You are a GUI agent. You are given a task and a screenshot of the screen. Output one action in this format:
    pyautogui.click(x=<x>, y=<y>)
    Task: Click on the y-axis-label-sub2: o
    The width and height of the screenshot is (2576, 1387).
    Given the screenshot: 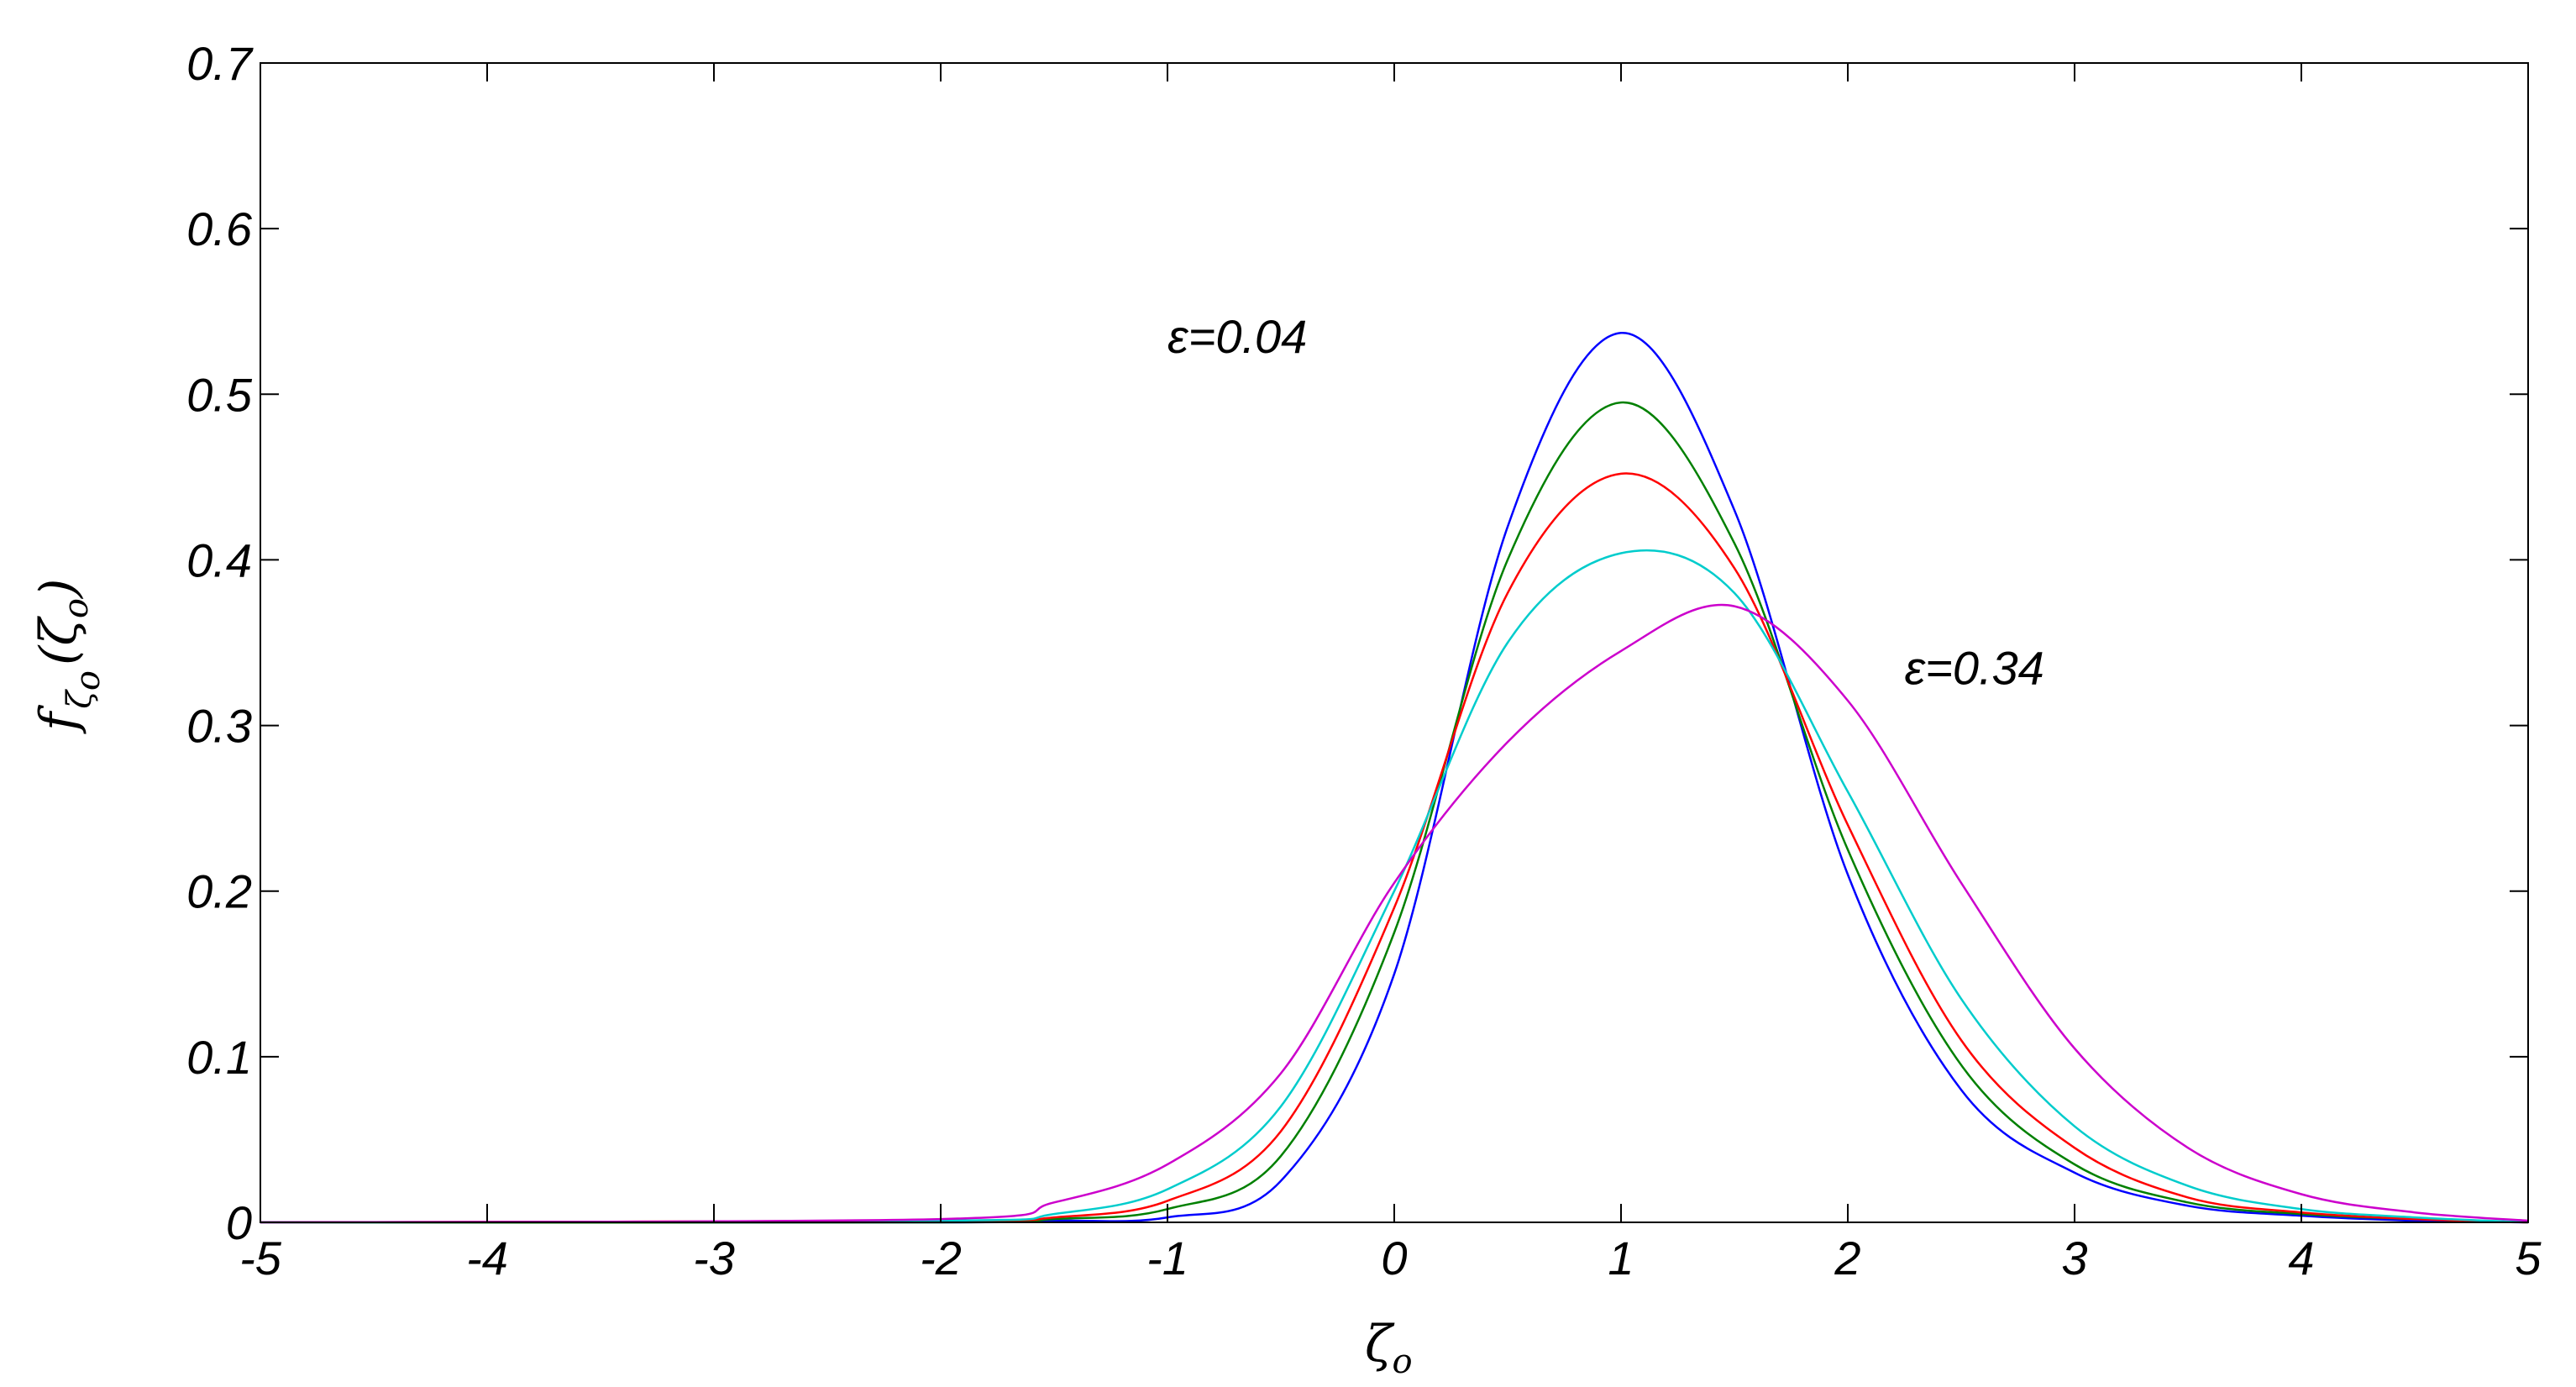 What is the action you would take?
    pyautogui.click(x=88, y=680)
    